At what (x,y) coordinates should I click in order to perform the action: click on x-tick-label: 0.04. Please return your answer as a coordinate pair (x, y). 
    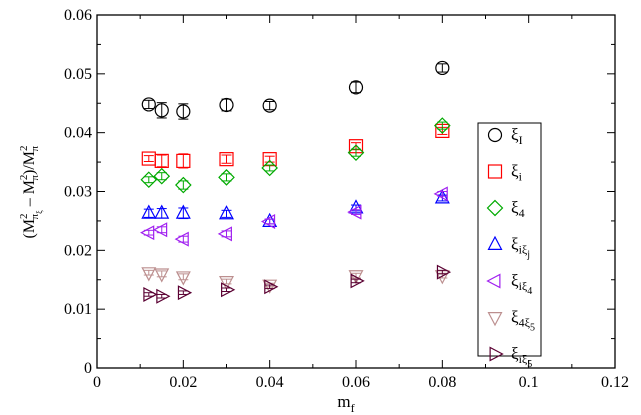
    Looking at the image, I should click on (270, 382).